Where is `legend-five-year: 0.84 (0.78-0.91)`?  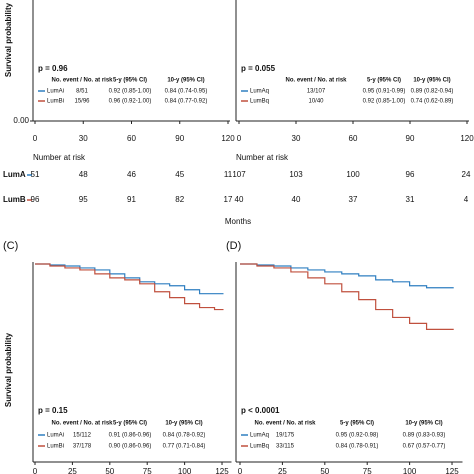 legend-five-year: 0.84 (0.78-0.91) is located at coordinates (357, 447).